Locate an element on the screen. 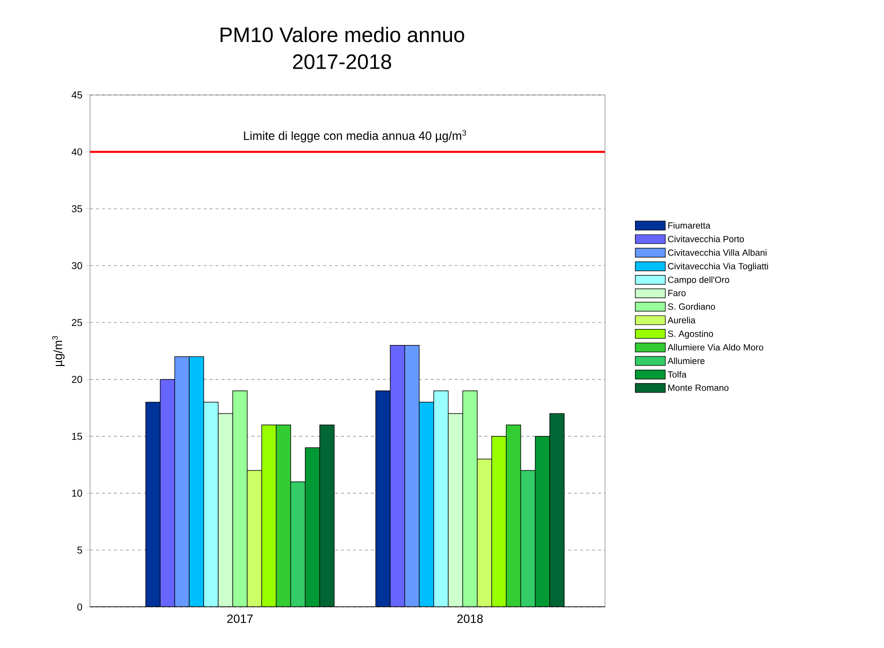 The width and height of the screenshot is (884, 648). legend-label: Civitavecchia Porto is located at coordinates (706, 239).